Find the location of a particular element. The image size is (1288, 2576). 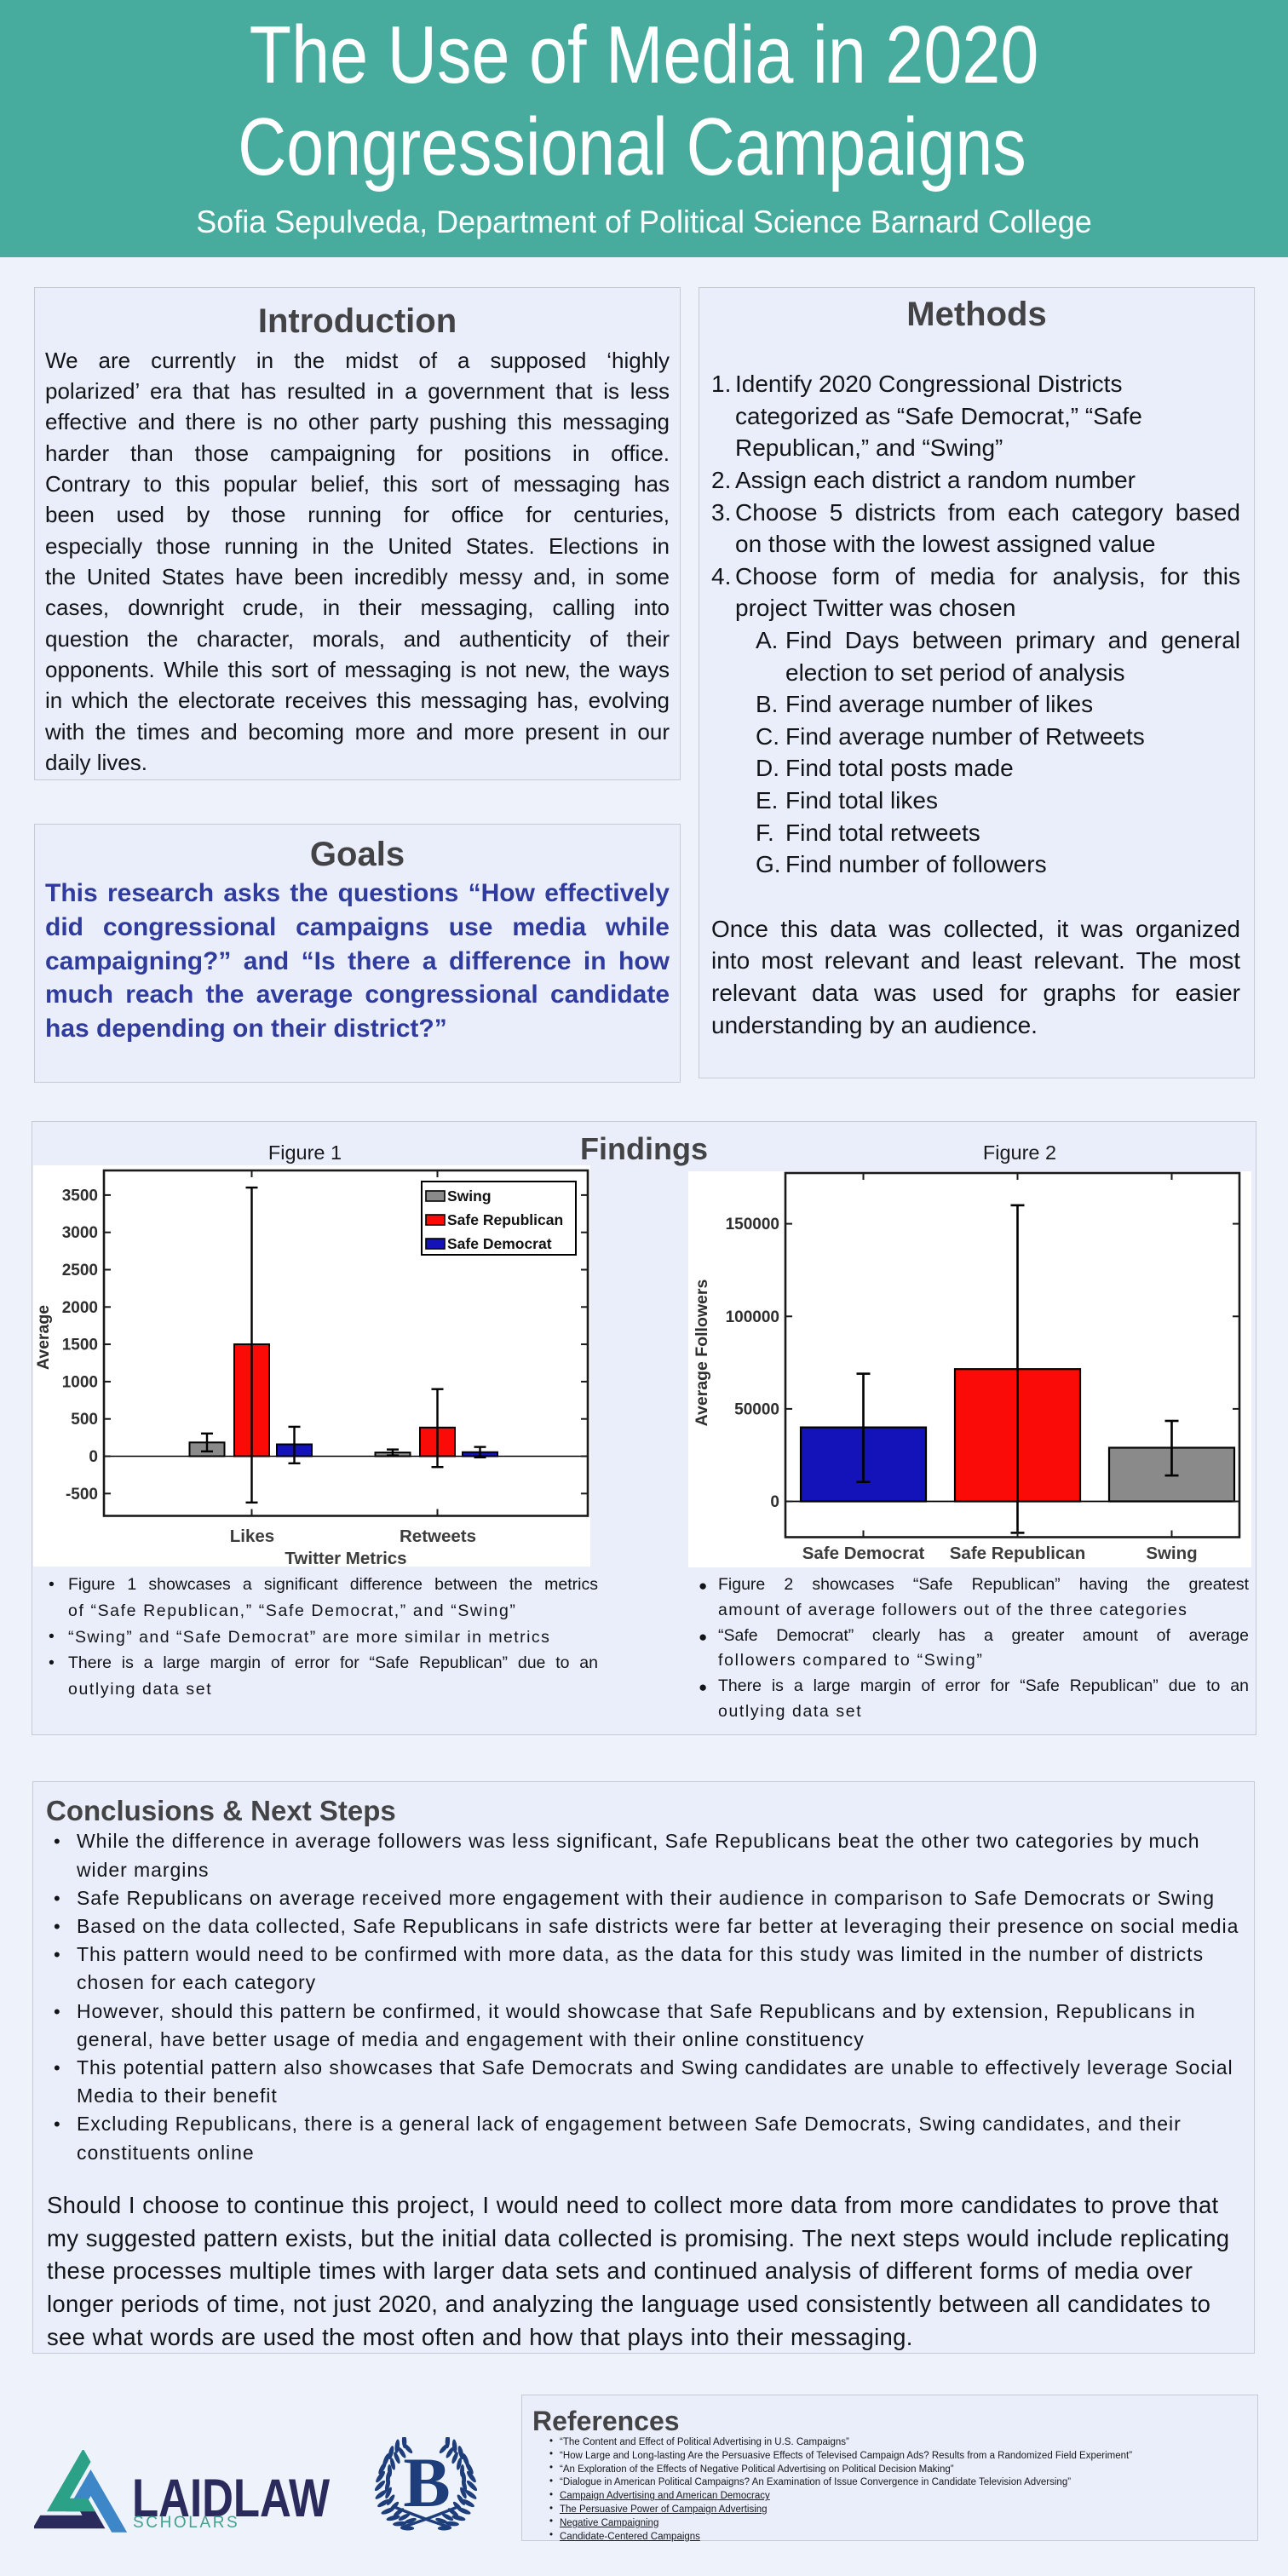

svg-text: 2000 is located at coordinates (80, 1308).